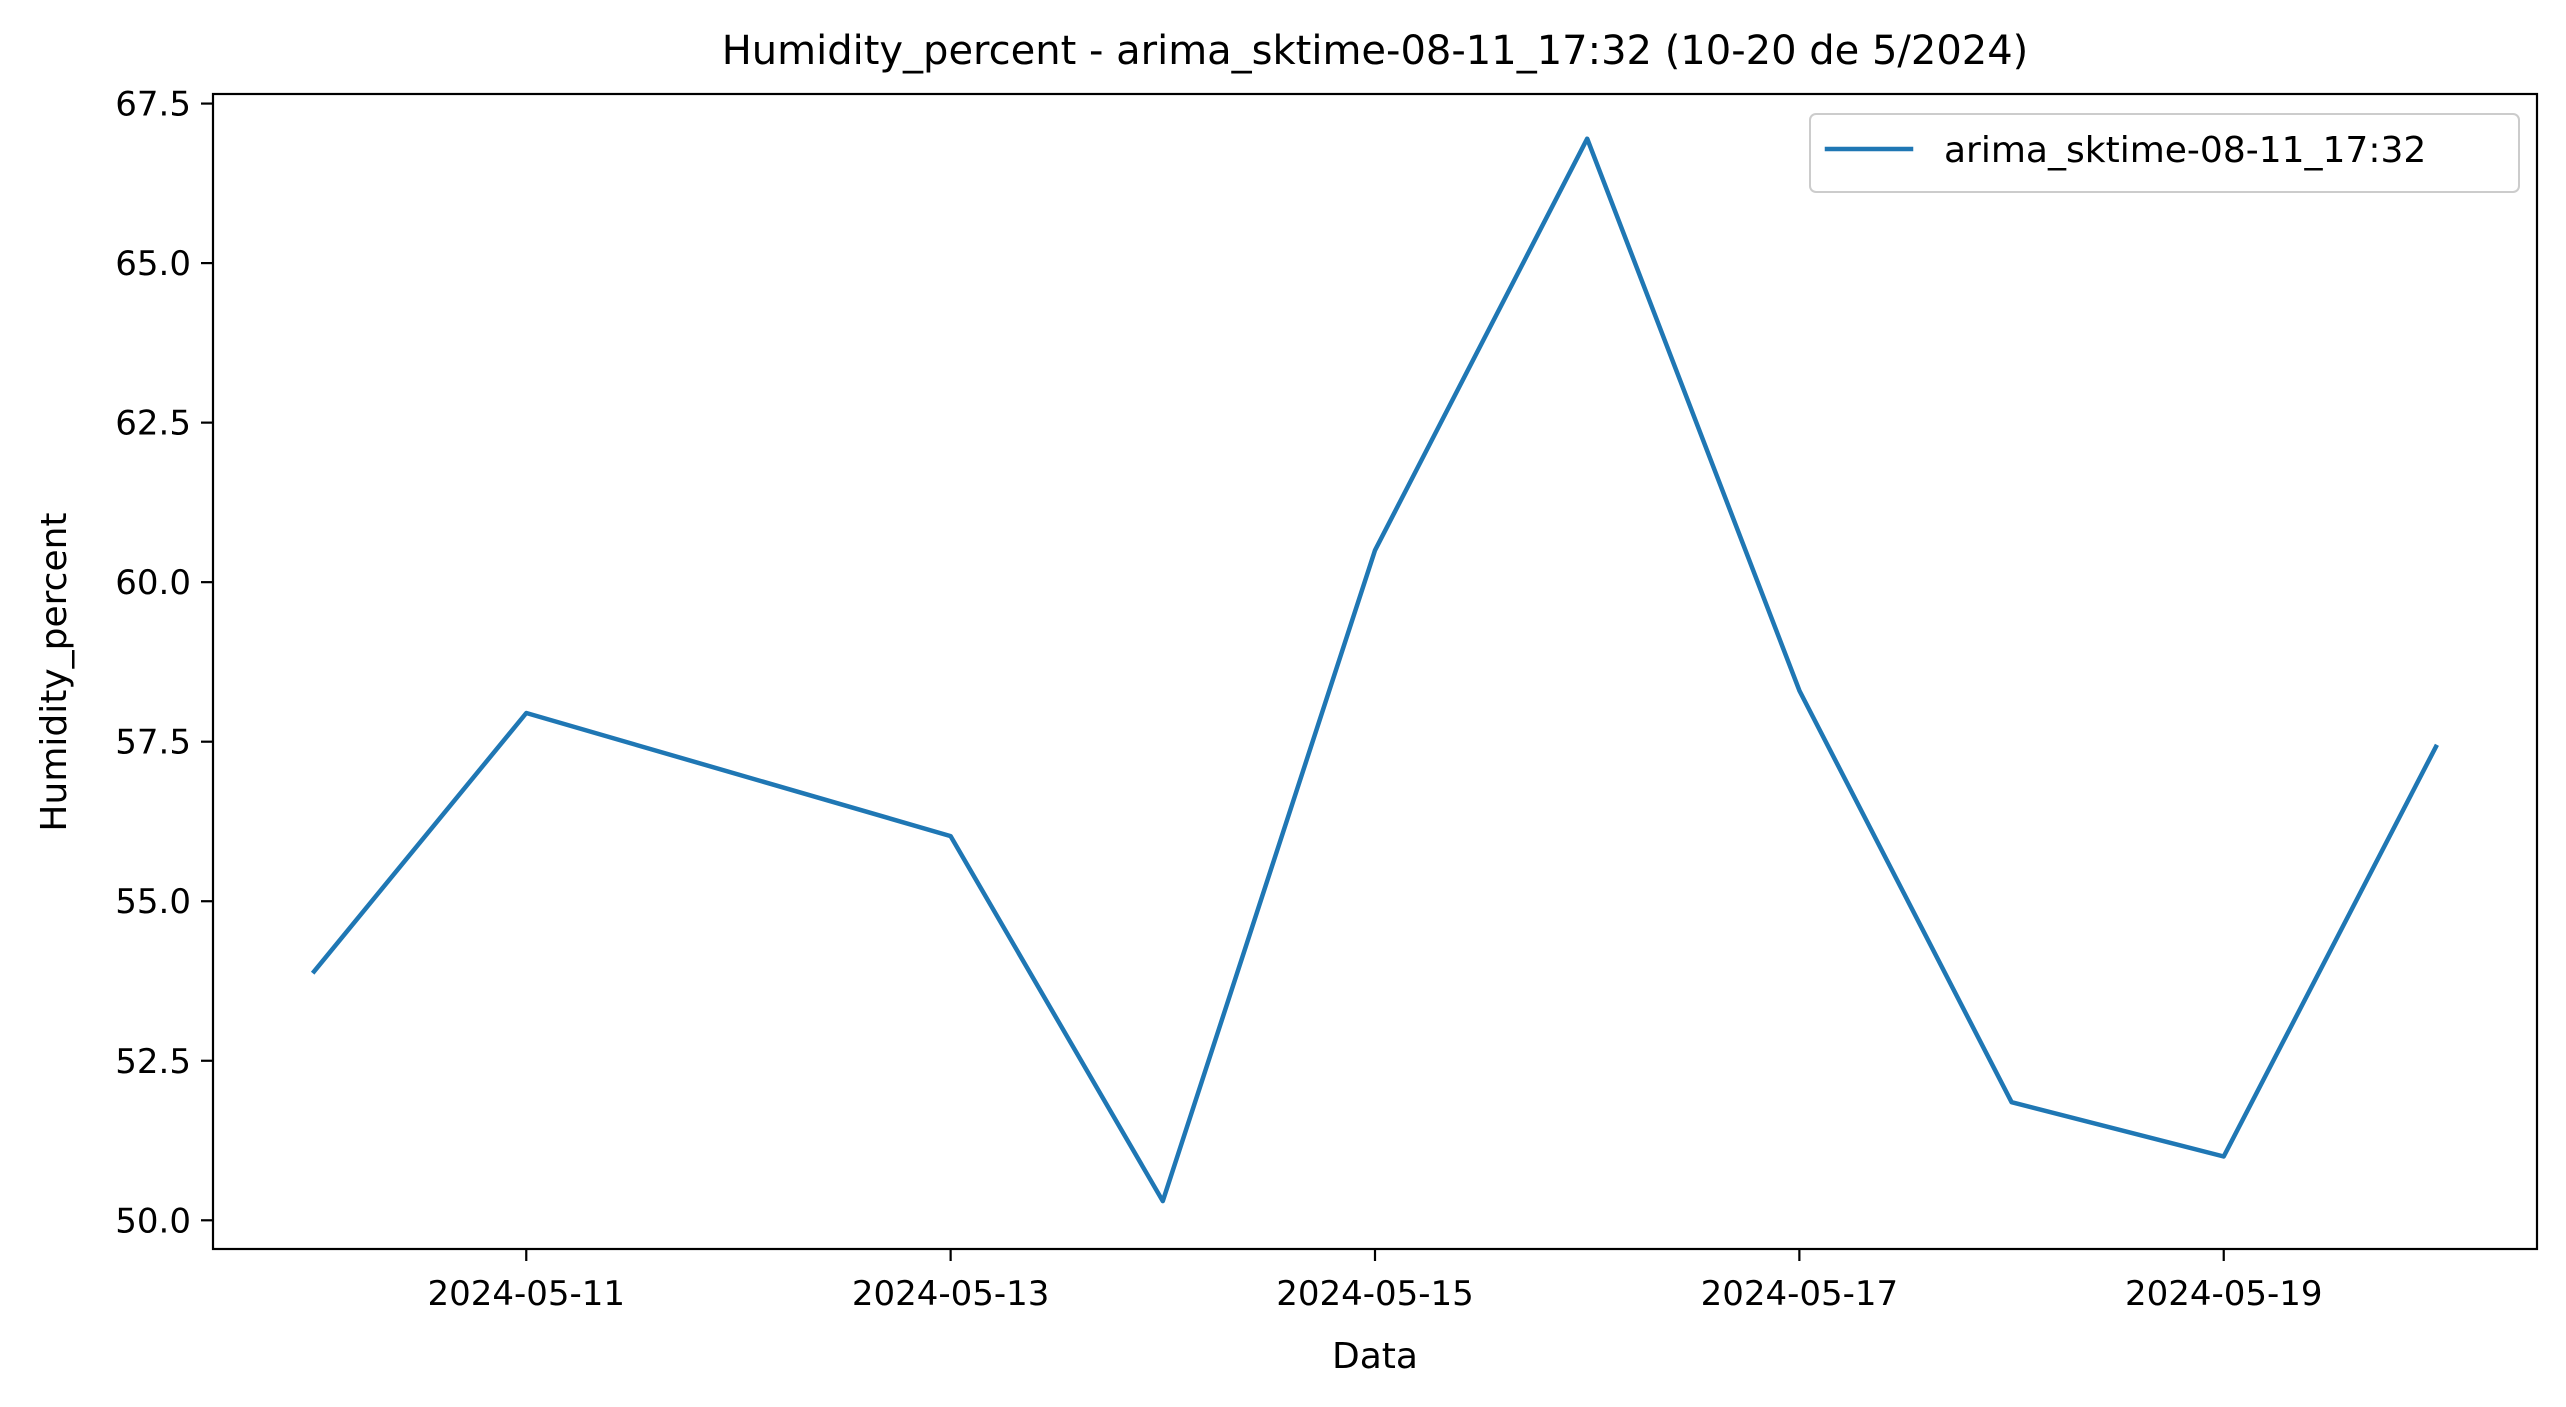  What do you see at coordinates (153, 105) in the screenshot?
I see `y-tick-label: 67.5` at bounding box center [153, 105].